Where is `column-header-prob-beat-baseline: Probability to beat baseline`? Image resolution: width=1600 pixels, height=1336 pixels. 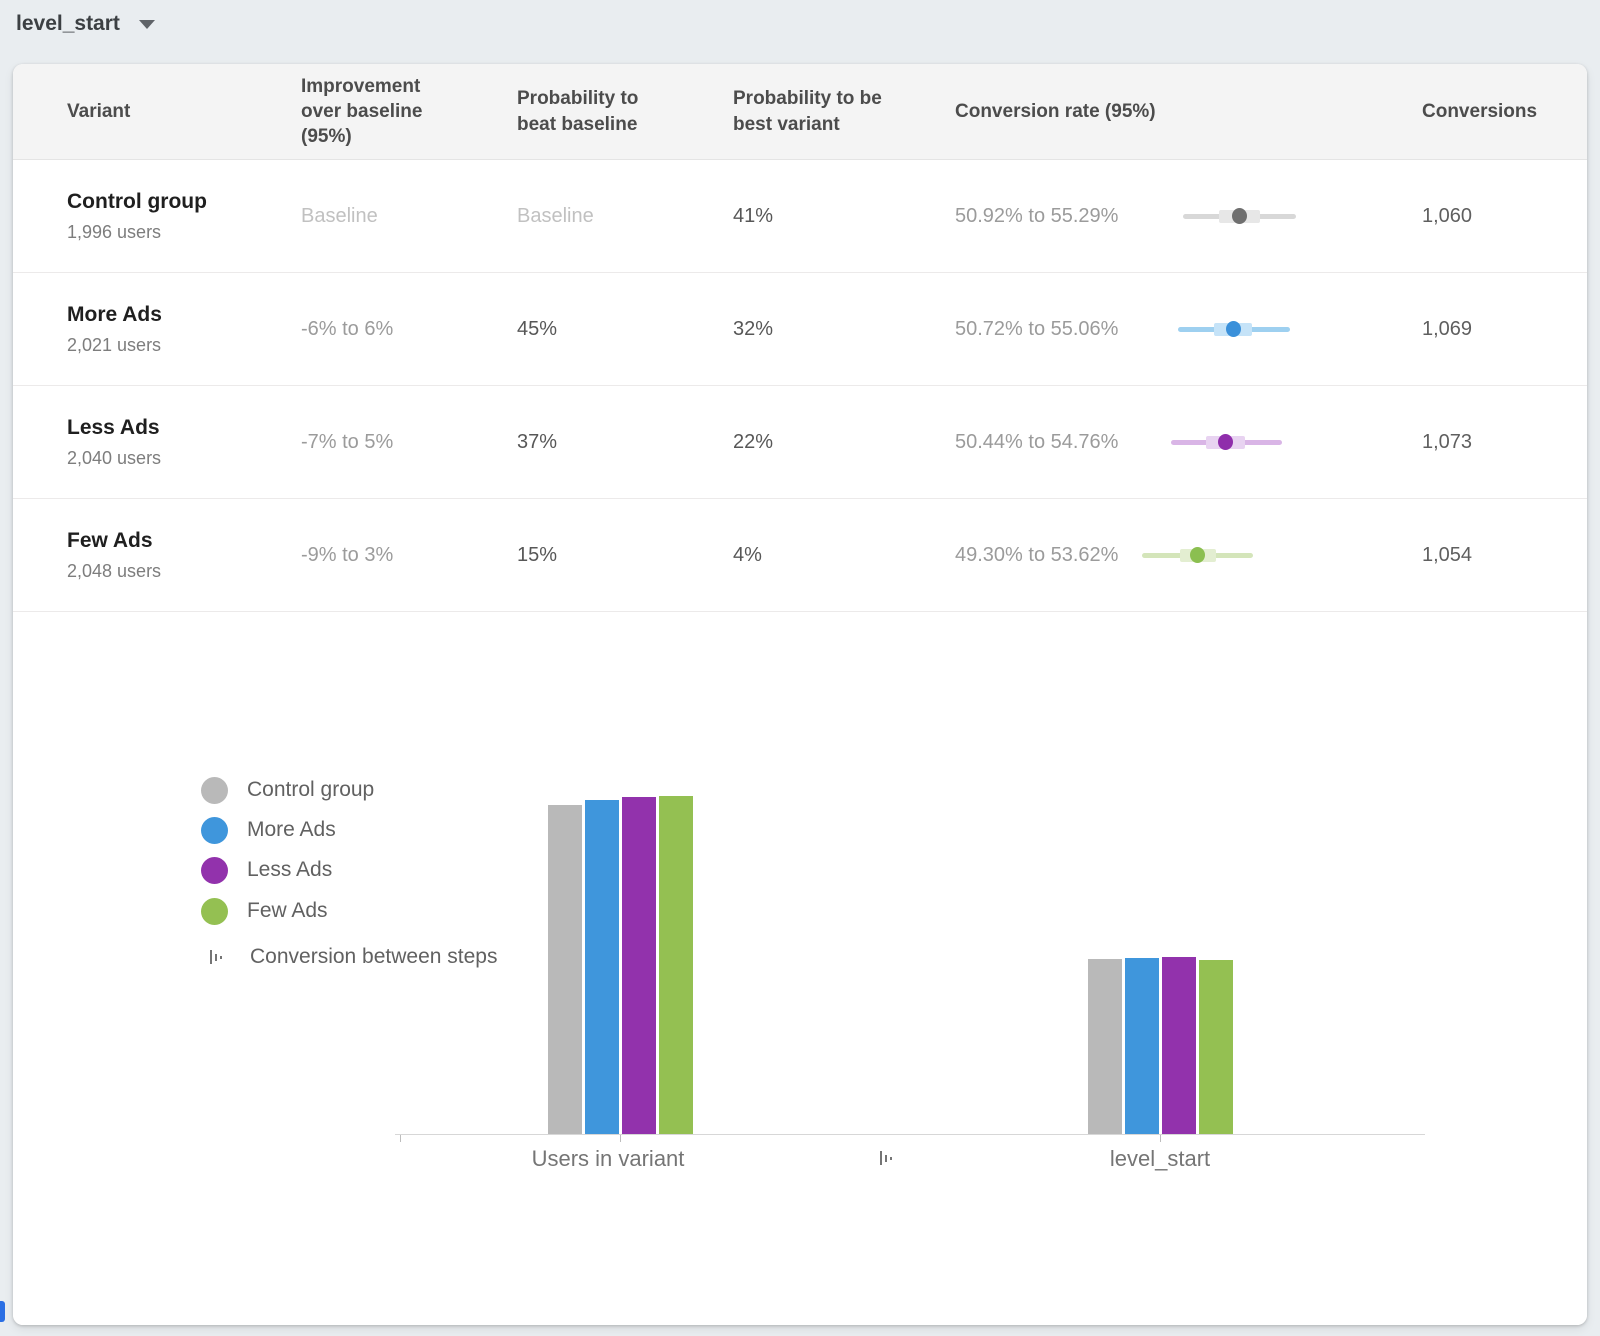 column-header-prob-beat-baseline: Probability to beat baseline is located at coordinates (578, 111).